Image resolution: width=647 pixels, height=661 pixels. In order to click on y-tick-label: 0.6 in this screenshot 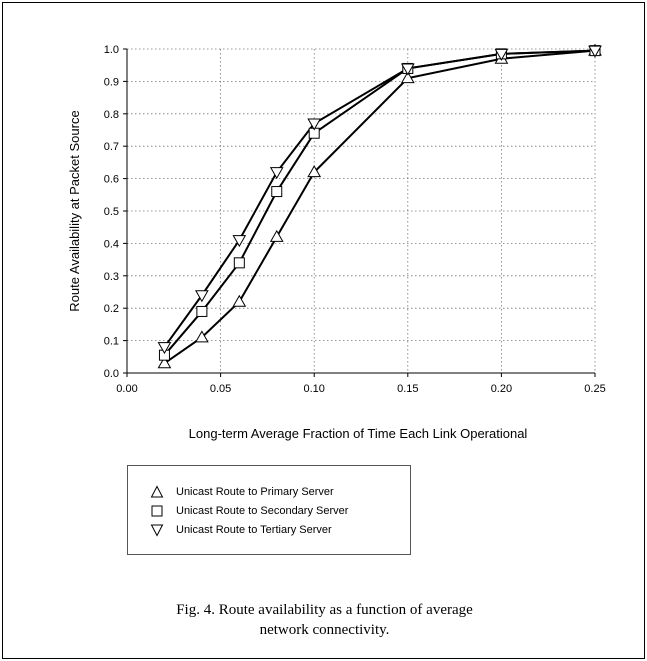, I will do `click(111, 180)`.